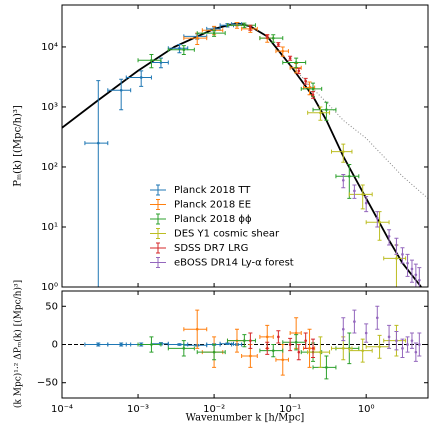 Image resolution: width=435 pixels, height=425 pixels. What do you see at coordinates (211, 248) in the screenshot?
I see `legend-label: SDSS DR7 LRG` at bounding box center [211, 248].